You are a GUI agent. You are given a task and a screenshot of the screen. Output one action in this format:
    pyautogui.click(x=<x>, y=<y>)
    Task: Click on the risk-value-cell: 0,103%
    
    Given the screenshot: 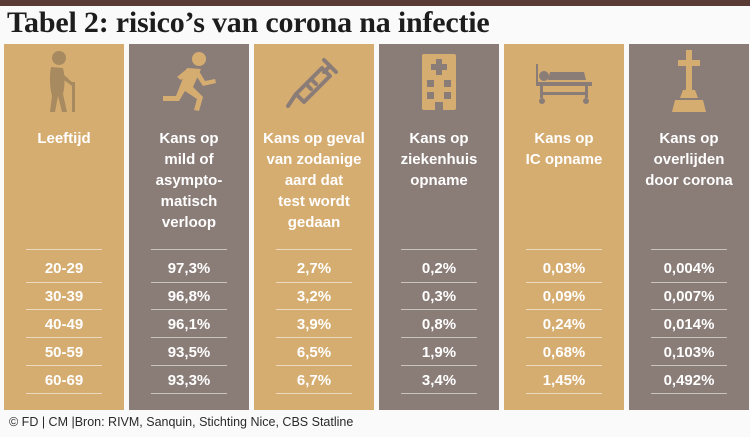 What is the action you would take?
    pyautogui.click(x=689, y=352)
    